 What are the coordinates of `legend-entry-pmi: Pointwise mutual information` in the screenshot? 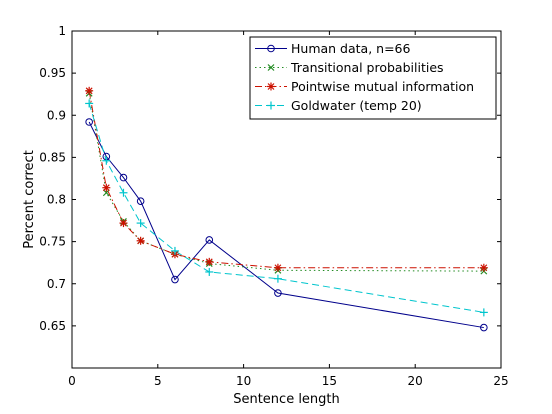 It's located at (382, 86).